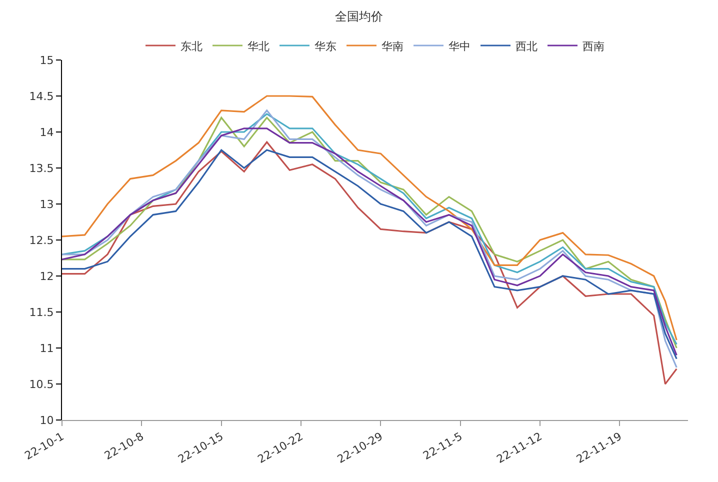  I want to click on y-tick-label: 10.5, so click(41, 384).